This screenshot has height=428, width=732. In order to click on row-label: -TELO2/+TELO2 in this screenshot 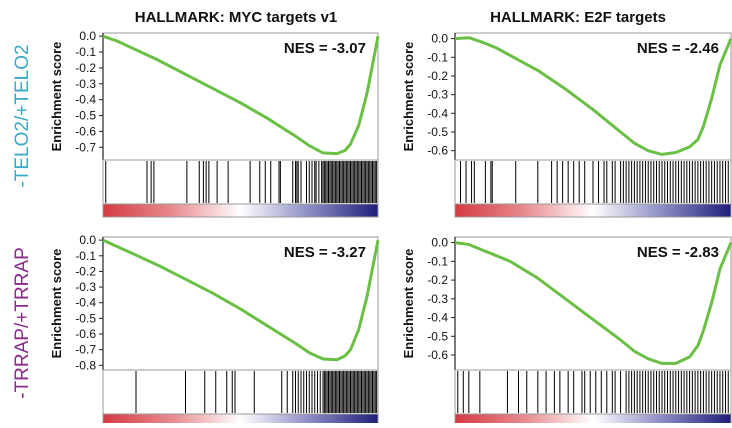, I will do `click(22, 115)`.